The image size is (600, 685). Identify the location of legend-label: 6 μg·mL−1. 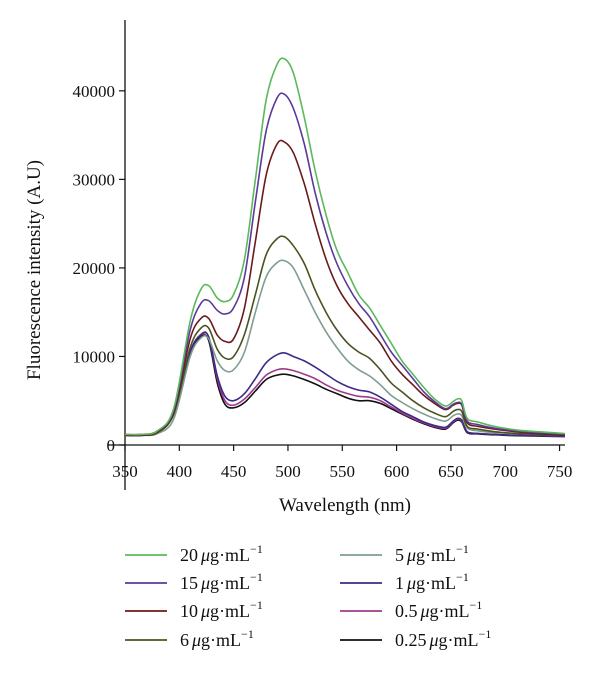
(217, 638).